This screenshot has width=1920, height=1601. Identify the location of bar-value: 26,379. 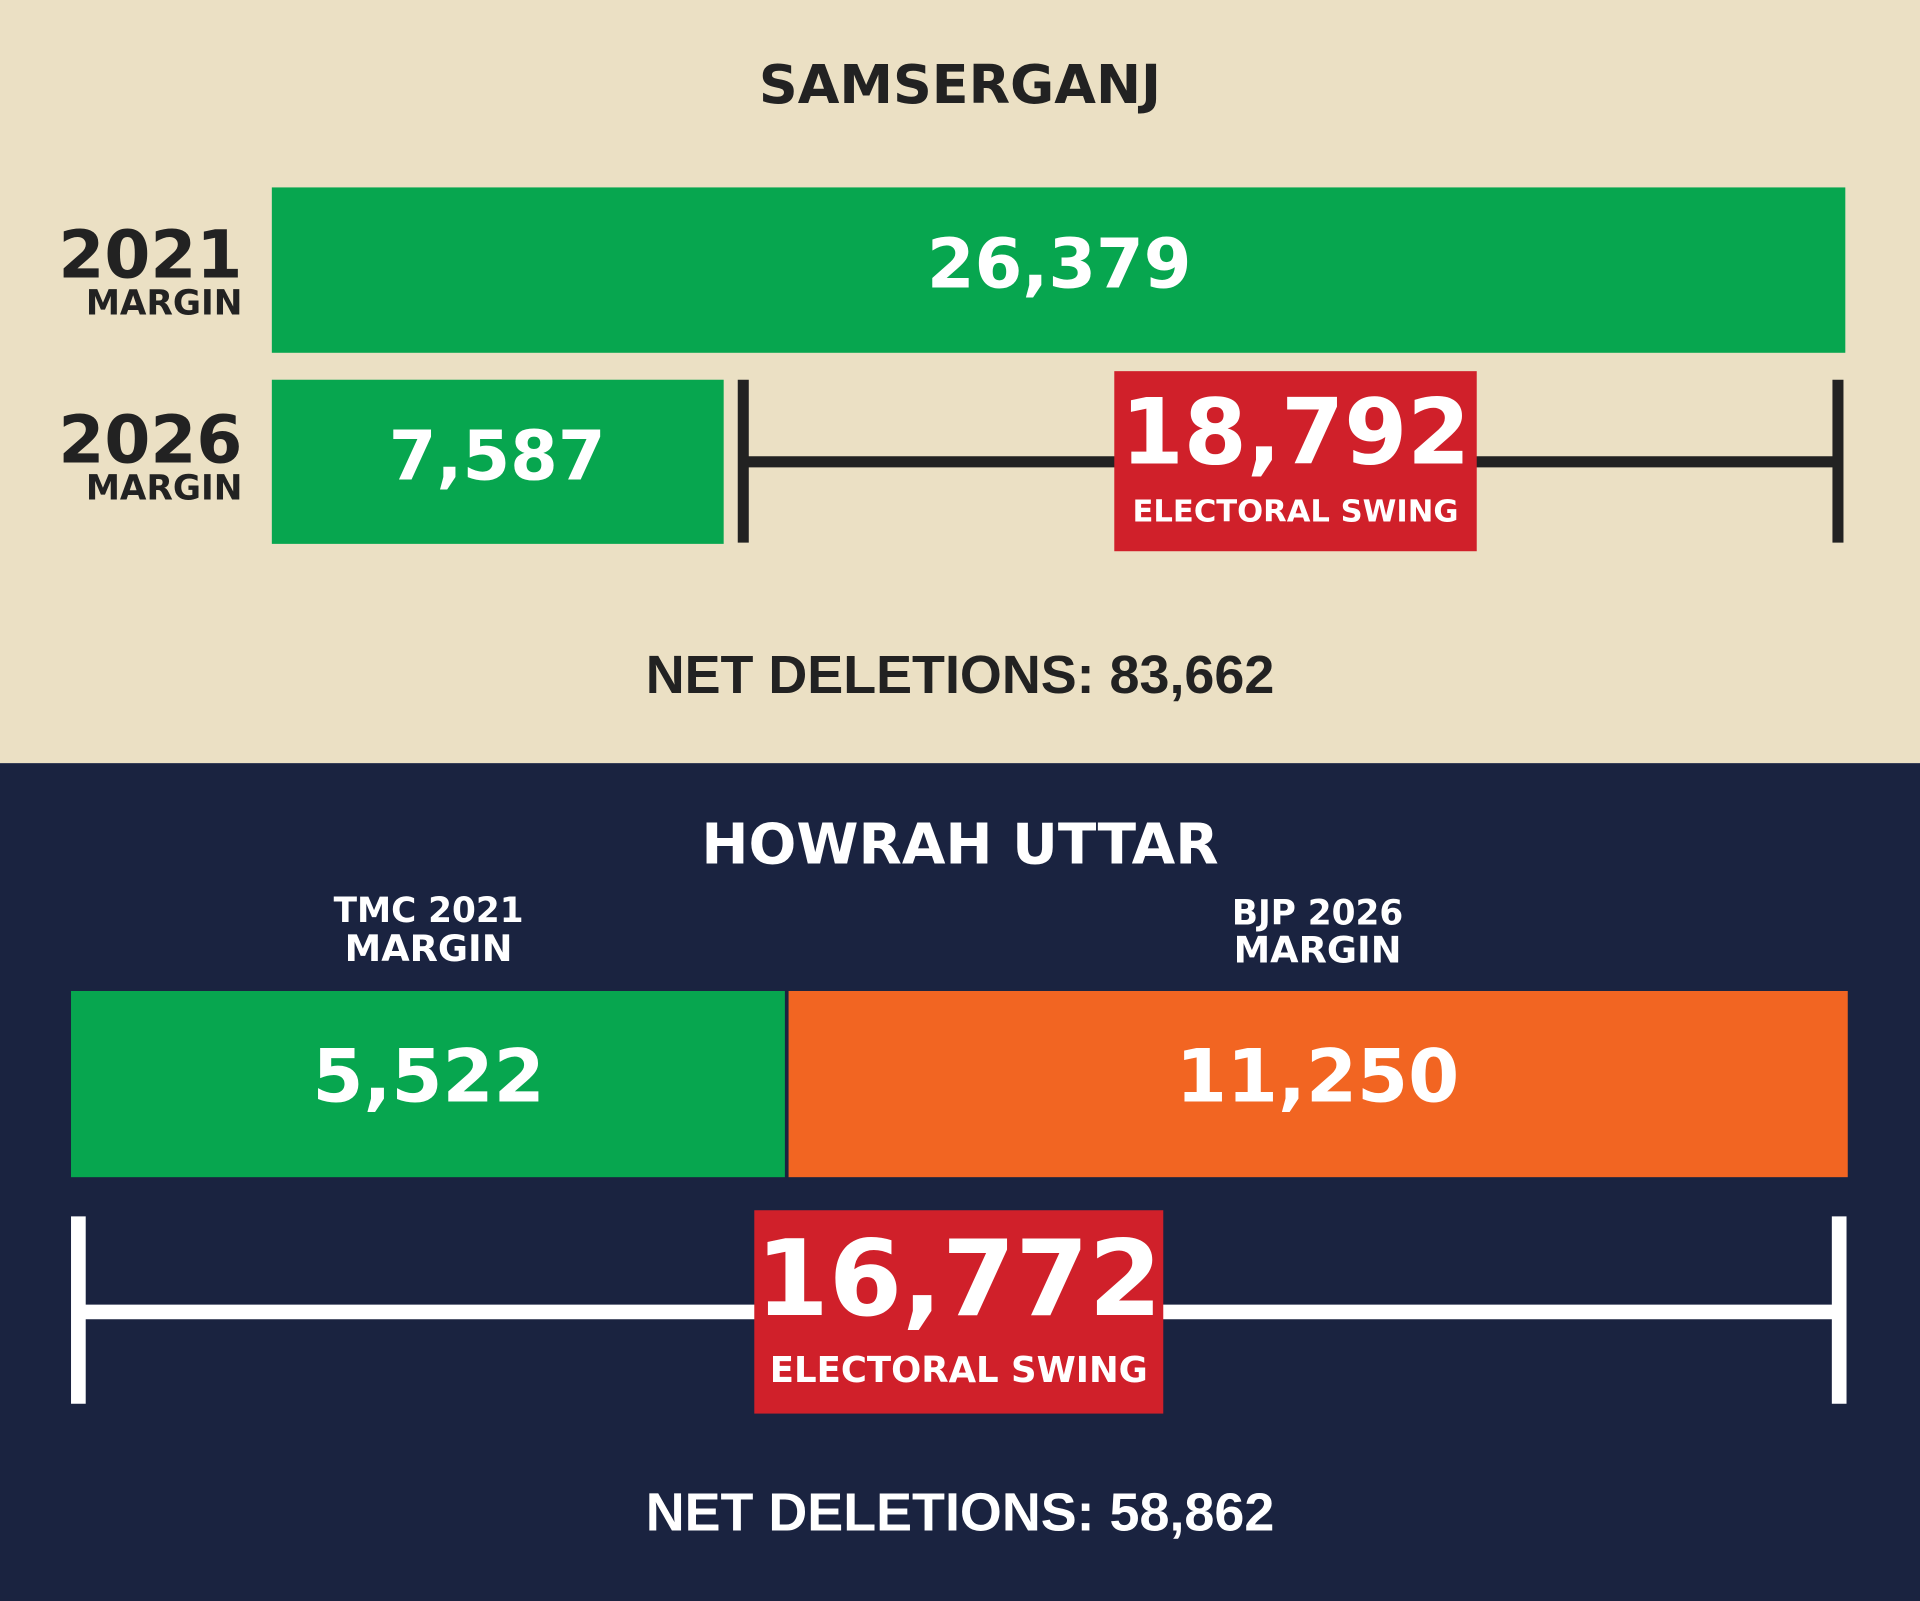
(1059, 264).